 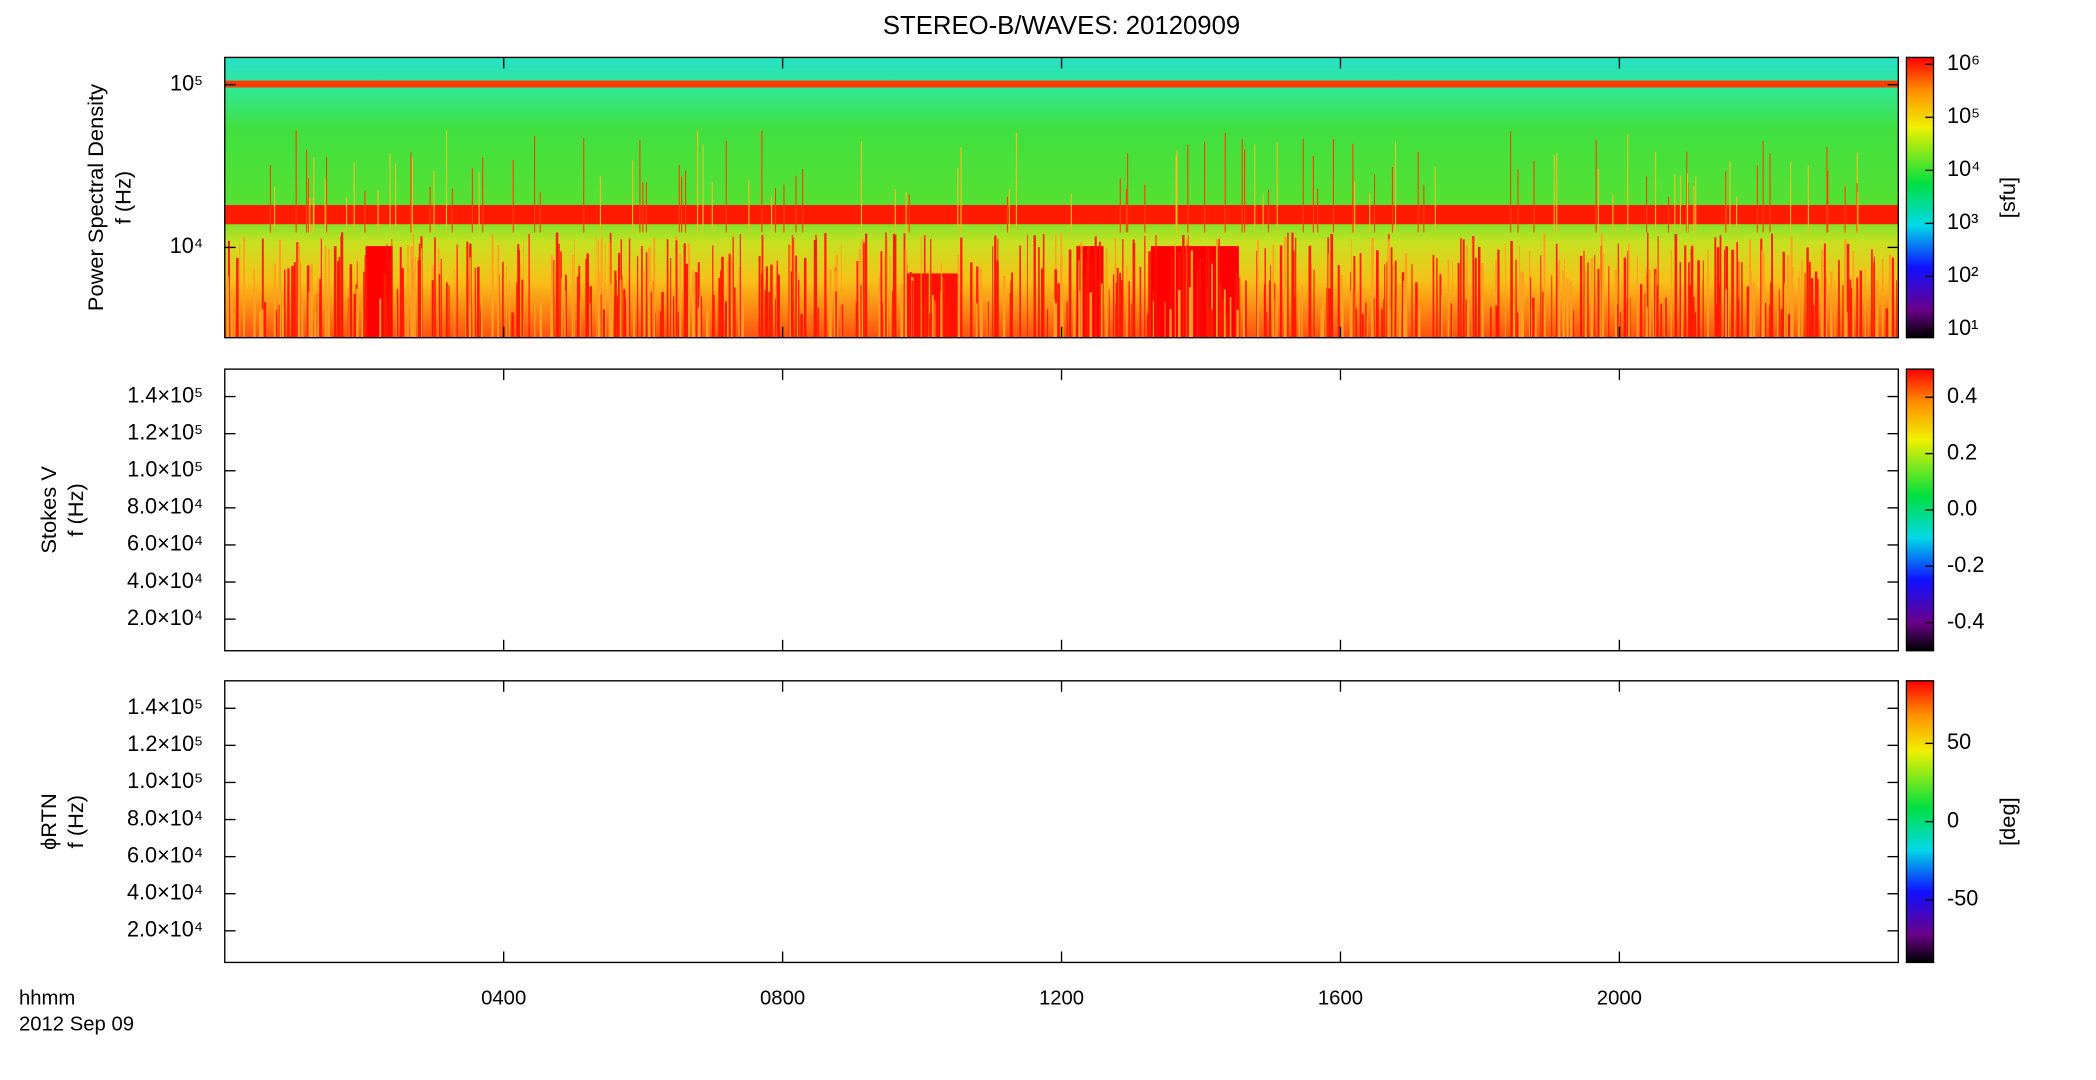 I want to click on colorbar-tick-label: 10², so click(x=1962, y=274).